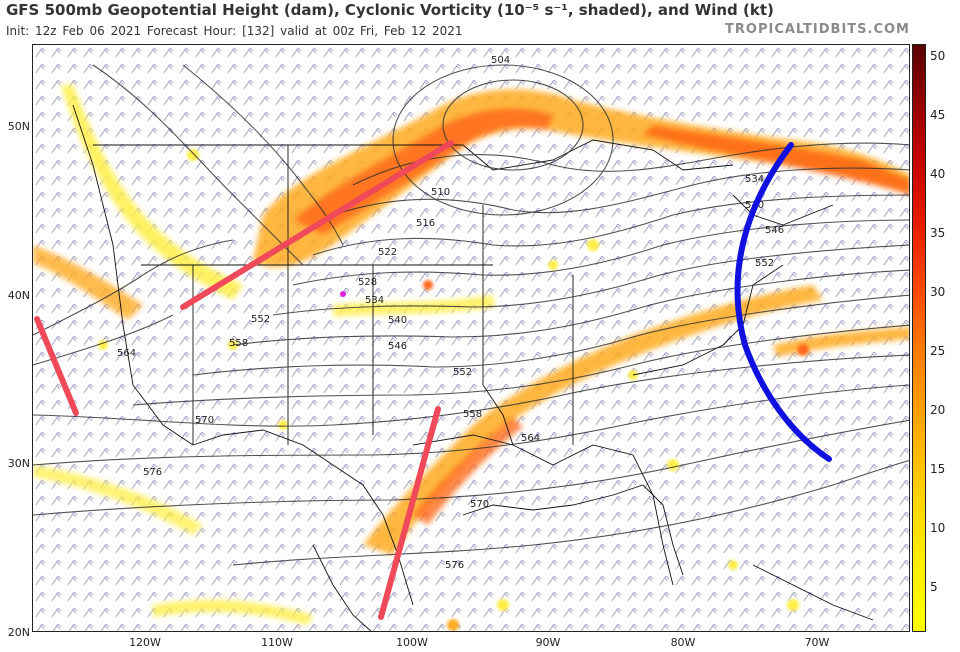 This screenshot has height=652, width=960. What do you see at coordinates (817, 29) in the screenshot?
I see `site-watermark: TROPICALTIDBITS.COM` at bounding box center [817, 29].